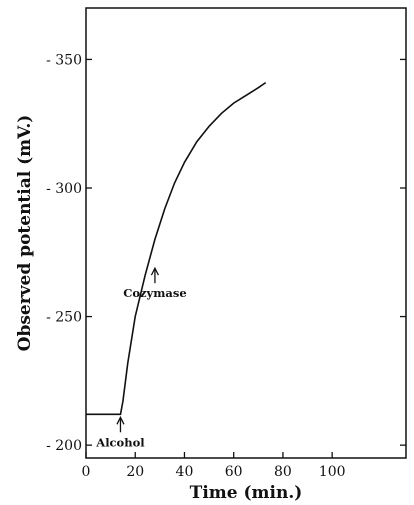  What do you see at coordinates (64, 189) in the screenshot?
I see `y-tick-label: - 300` at bounding box center [64, 189].